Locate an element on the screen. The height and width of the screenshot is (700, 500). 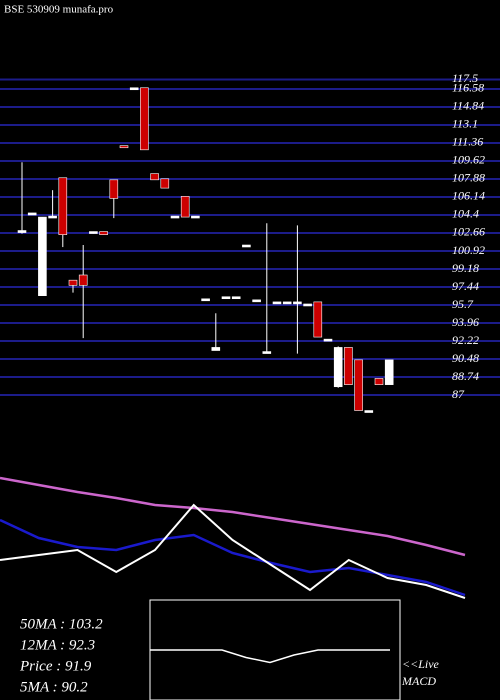
macd-label: MACD is located at coordinates (418, 681).